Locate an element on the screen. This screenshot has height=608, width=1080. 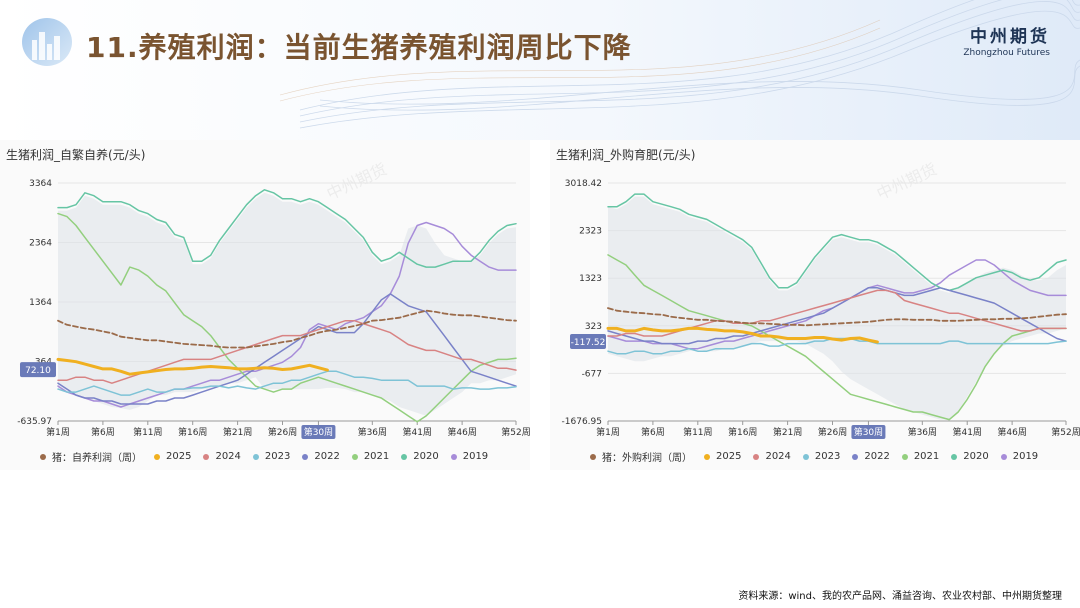
legend-label: 猪：自养利润（周） is located at coordinates (97, 458).